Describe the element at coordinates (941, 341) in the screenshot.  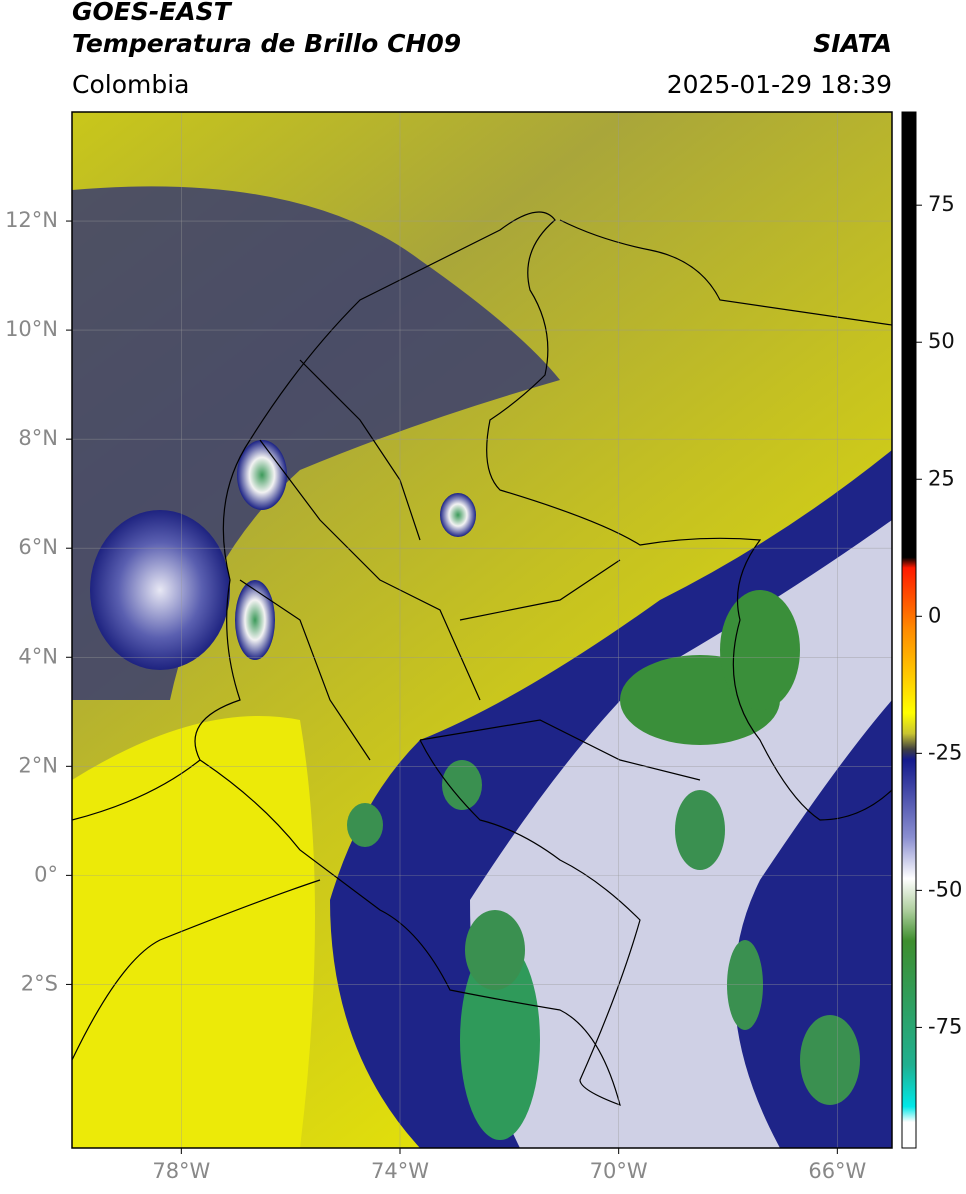
I see `colorbar-tick-label: 50` at that location.